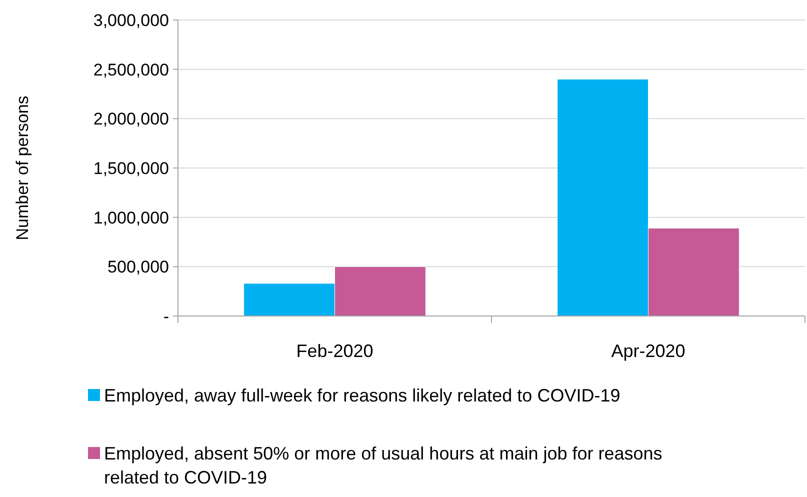 This screenshot has width=807, height=497. Describe the element at coordinates (335, 351) in the screenshot. I see `x-tick-label: Feb-2020` at that location.